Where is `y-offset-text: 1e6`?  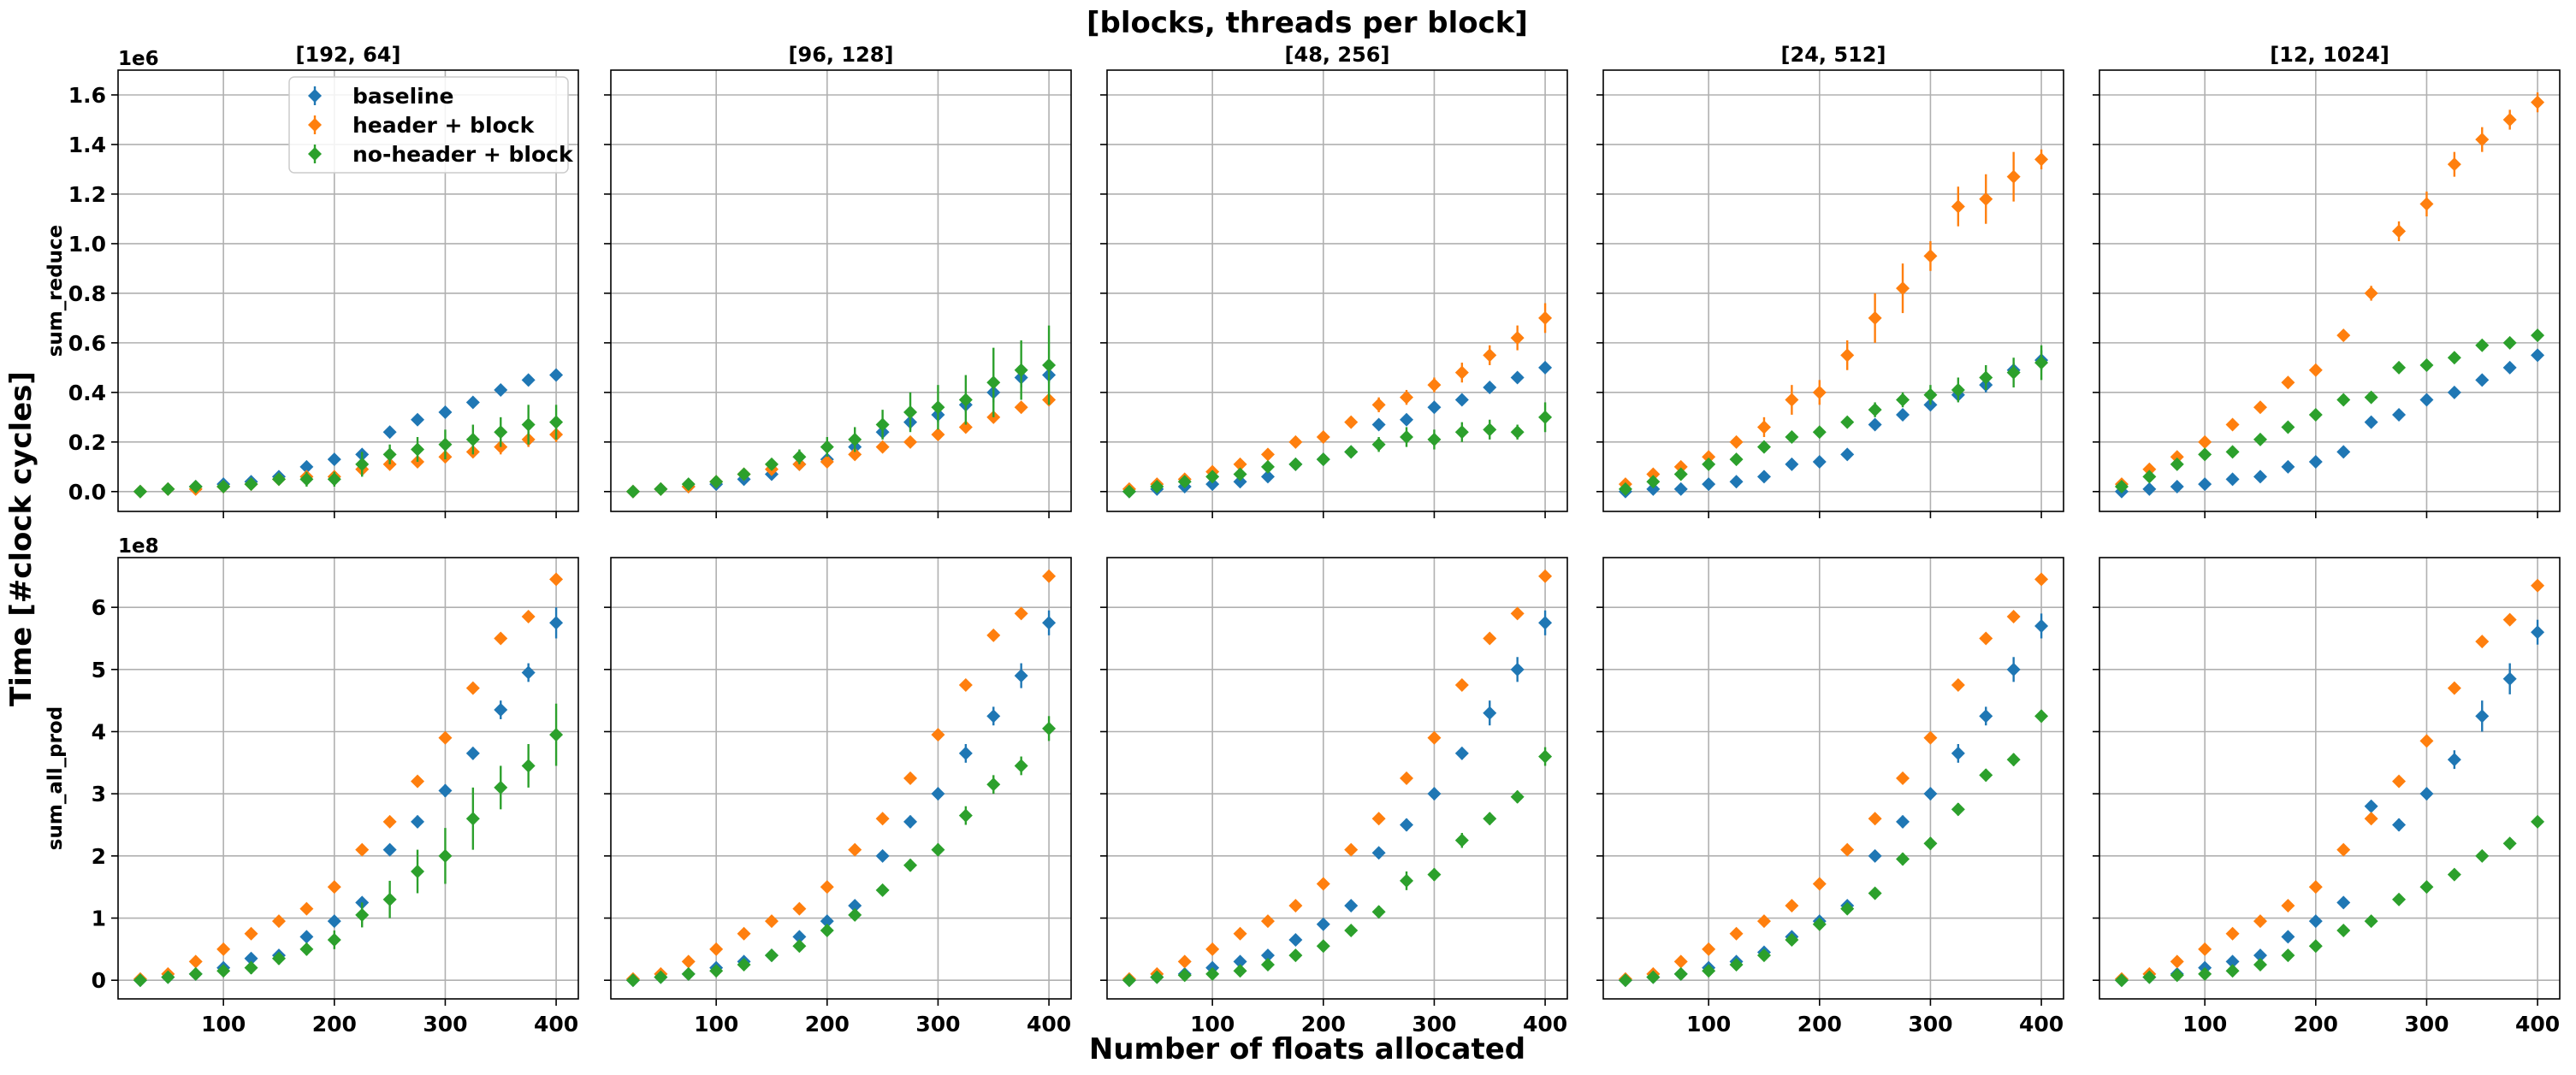
y-offset-text: 1e6 is located at coordinates (138, 59).